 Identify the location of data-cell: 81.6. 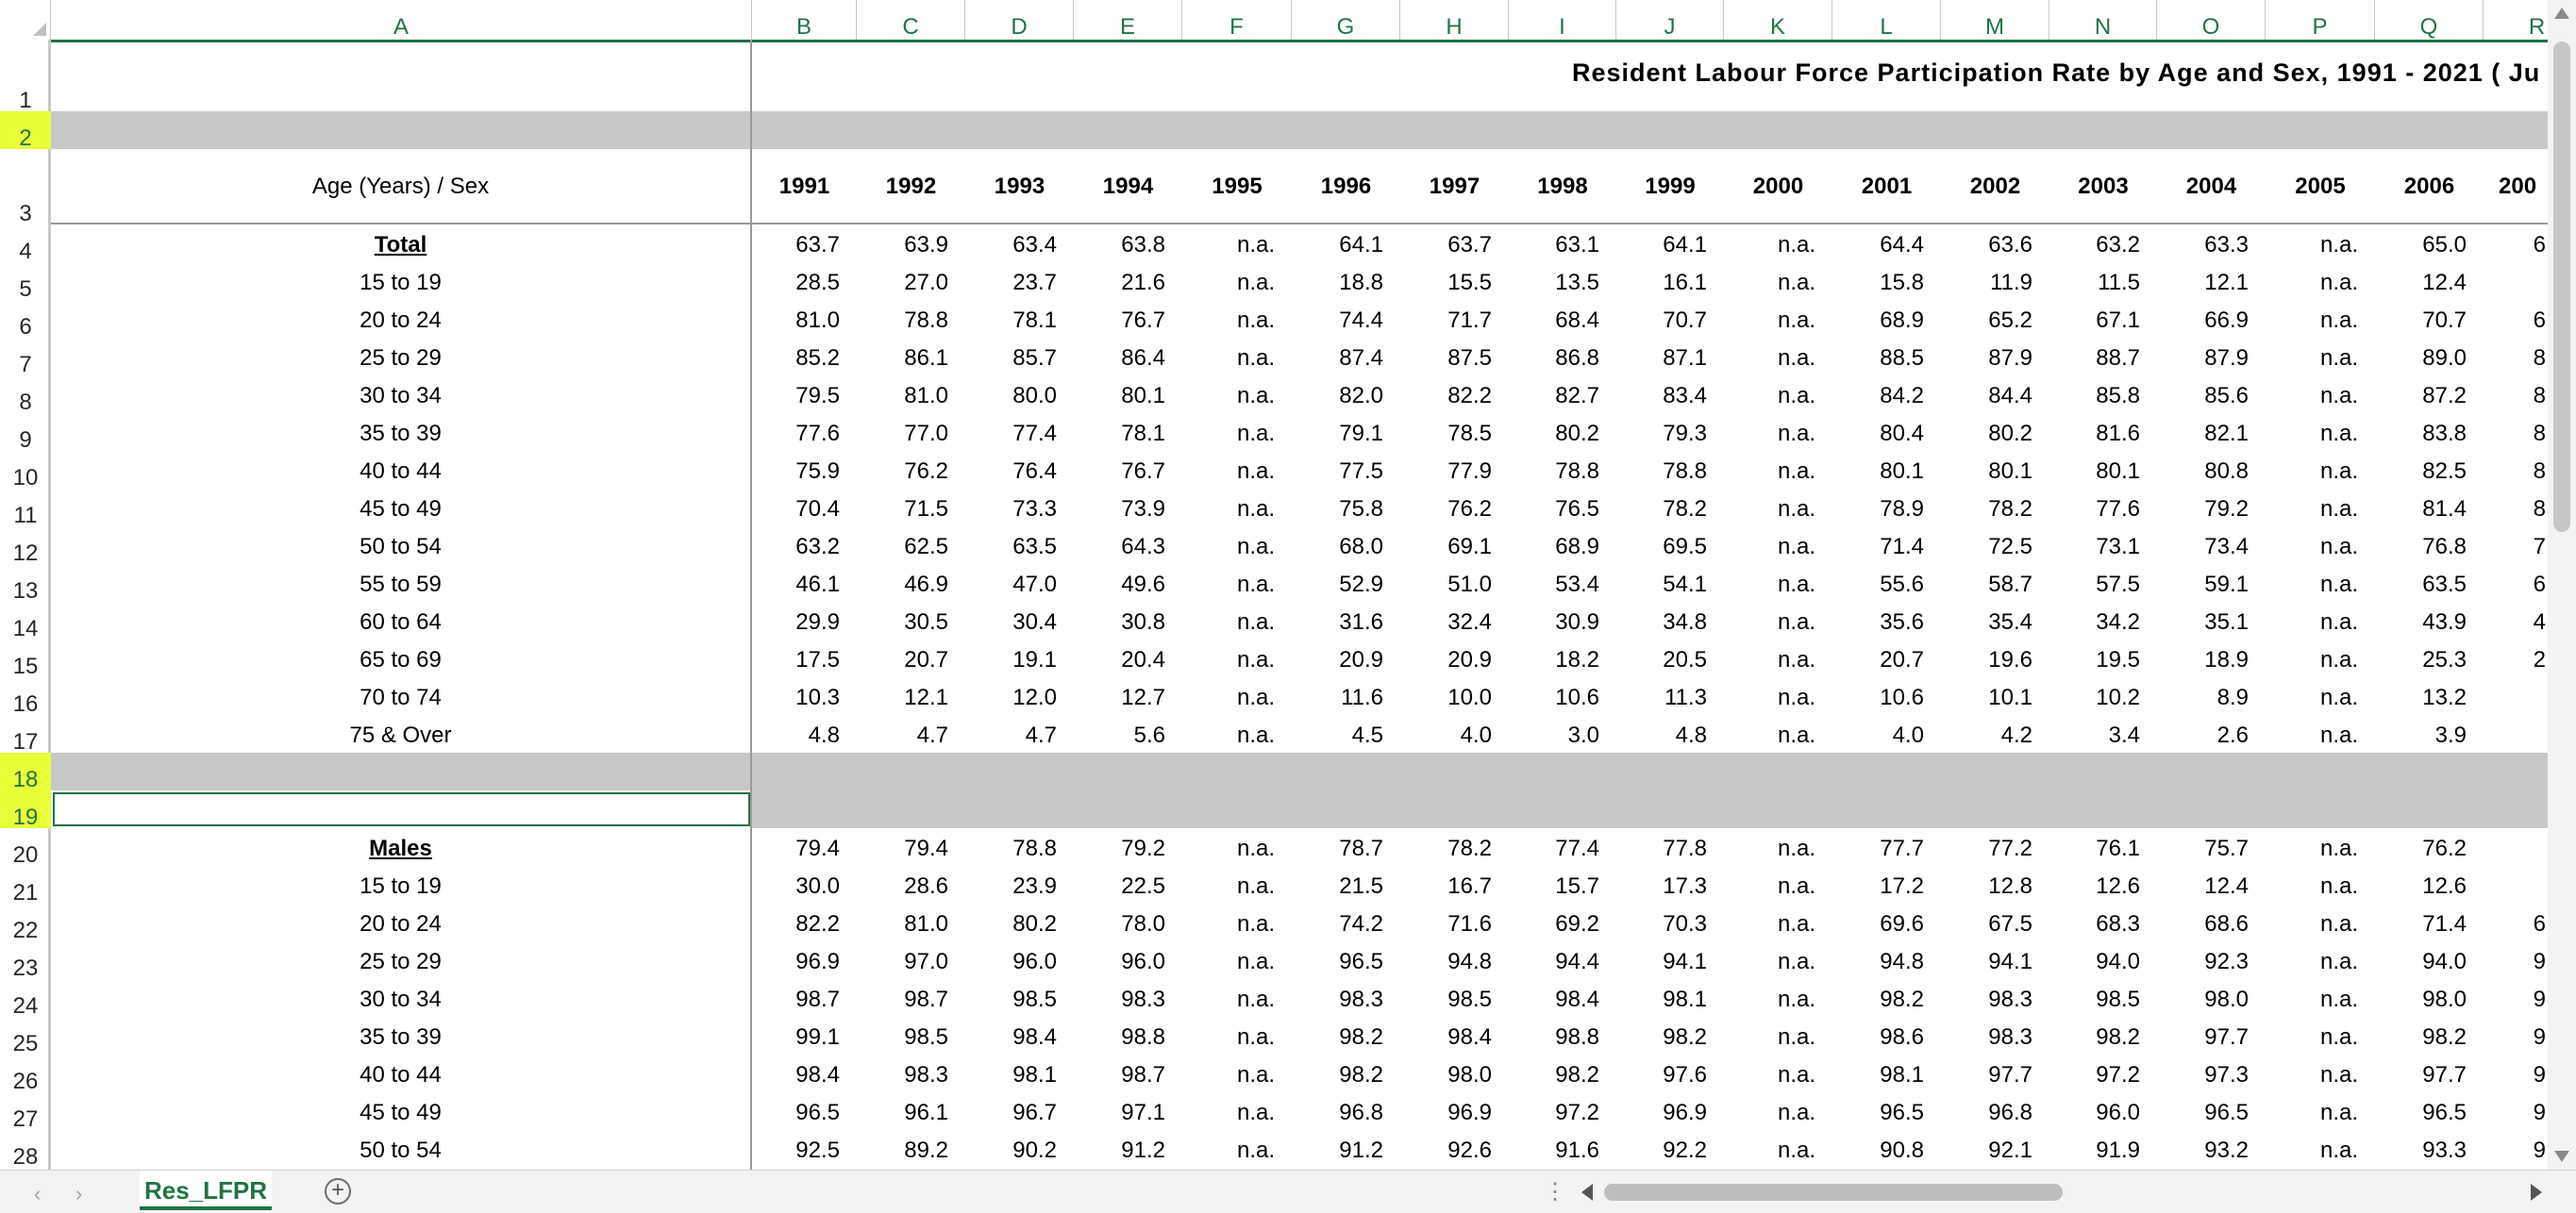
(2118, 433).